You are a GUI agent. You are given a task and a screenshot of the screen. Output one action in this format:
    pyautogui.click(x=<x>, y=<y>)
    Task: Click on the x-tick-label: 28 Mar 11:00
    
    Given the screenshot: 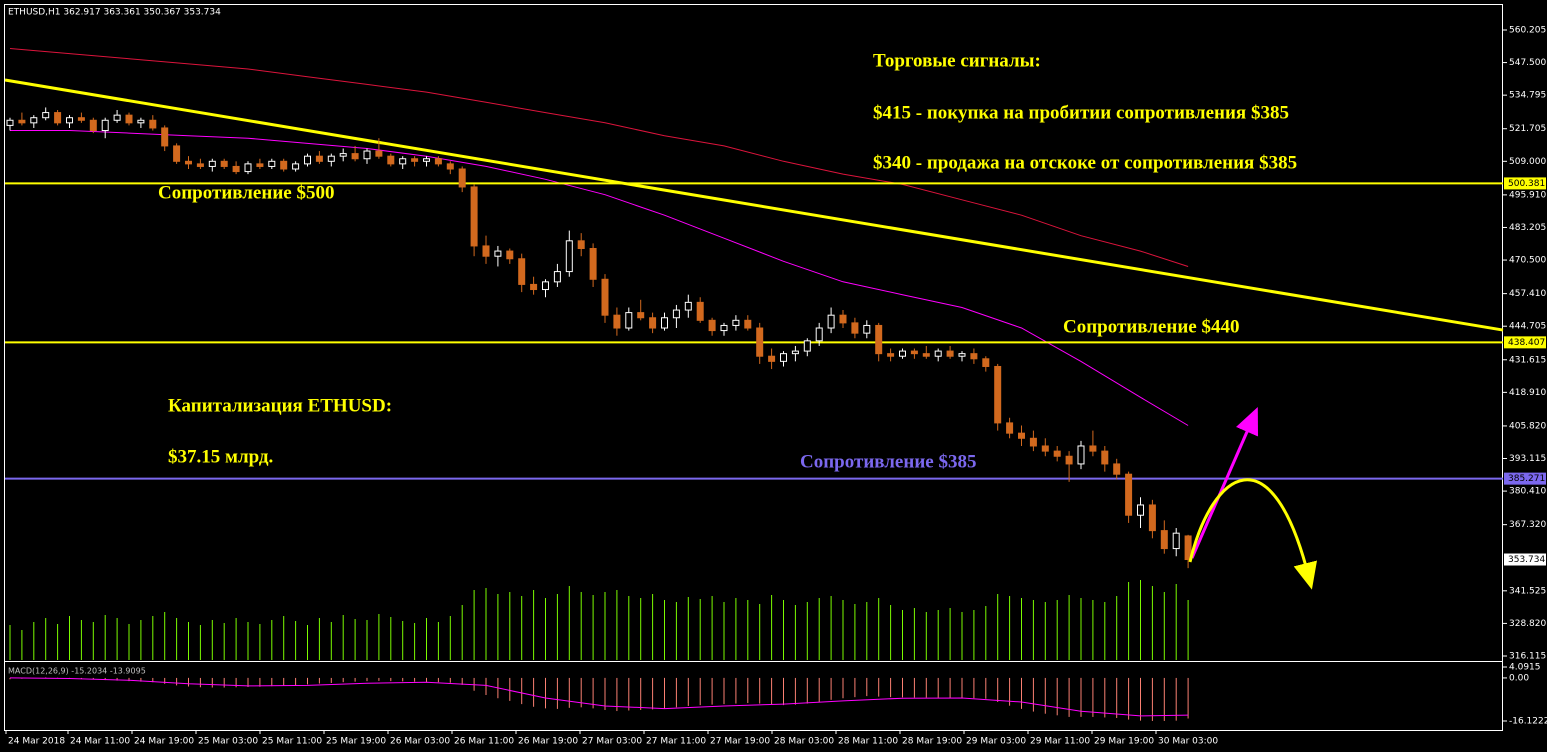 What is the action you would take?
    pyautogui.click(x=868, y=742)
    